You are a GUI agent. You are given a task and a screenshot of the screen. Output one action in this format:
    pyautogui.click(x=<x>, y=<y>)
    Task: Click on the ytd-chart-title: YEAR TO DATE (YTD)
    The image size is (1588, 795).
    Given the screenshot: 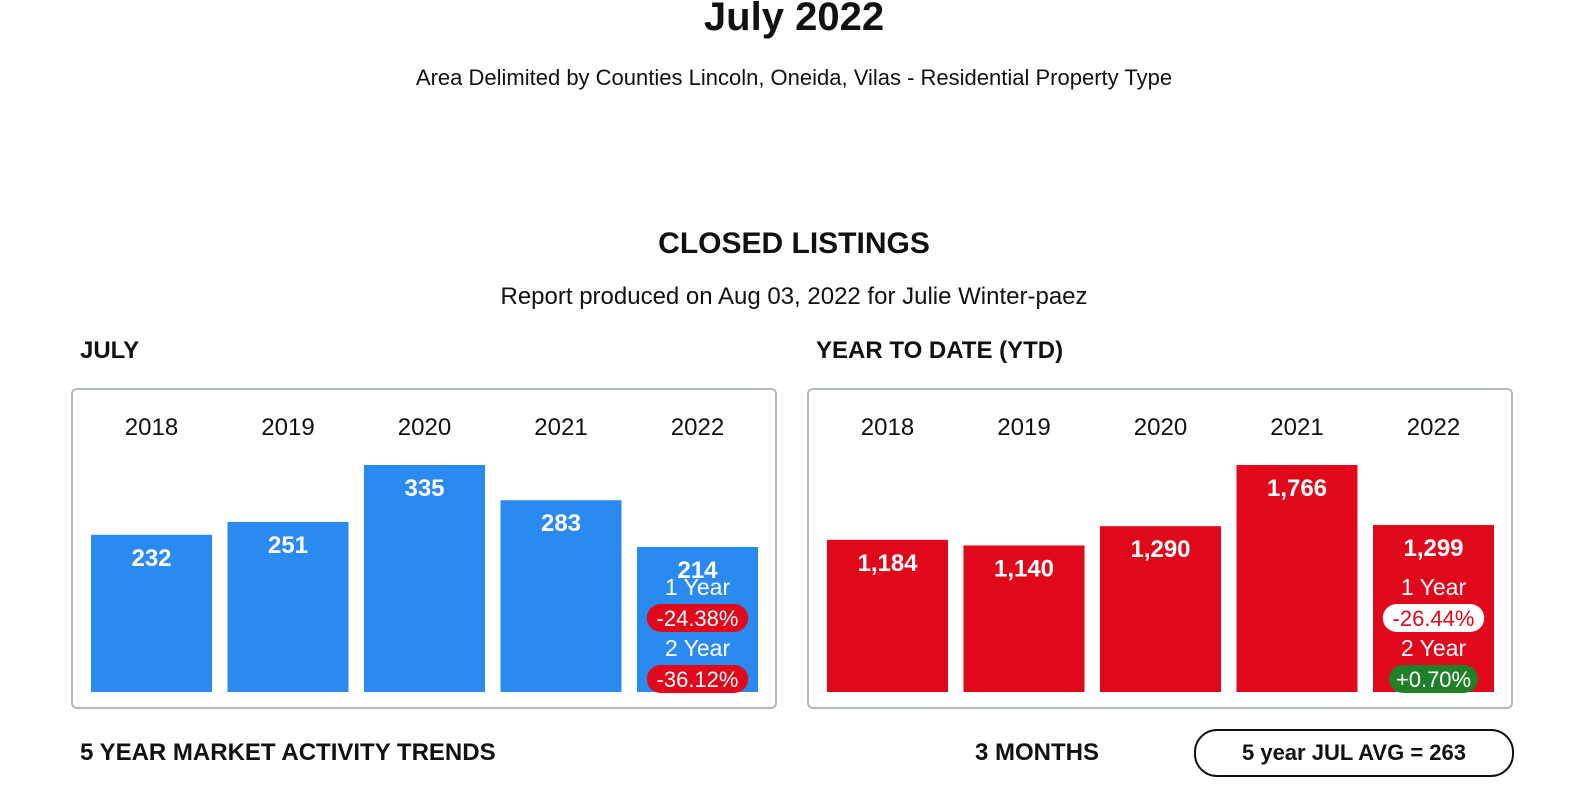 What is the action you would take?
    pyautogui.click(x=940, y=350)
    